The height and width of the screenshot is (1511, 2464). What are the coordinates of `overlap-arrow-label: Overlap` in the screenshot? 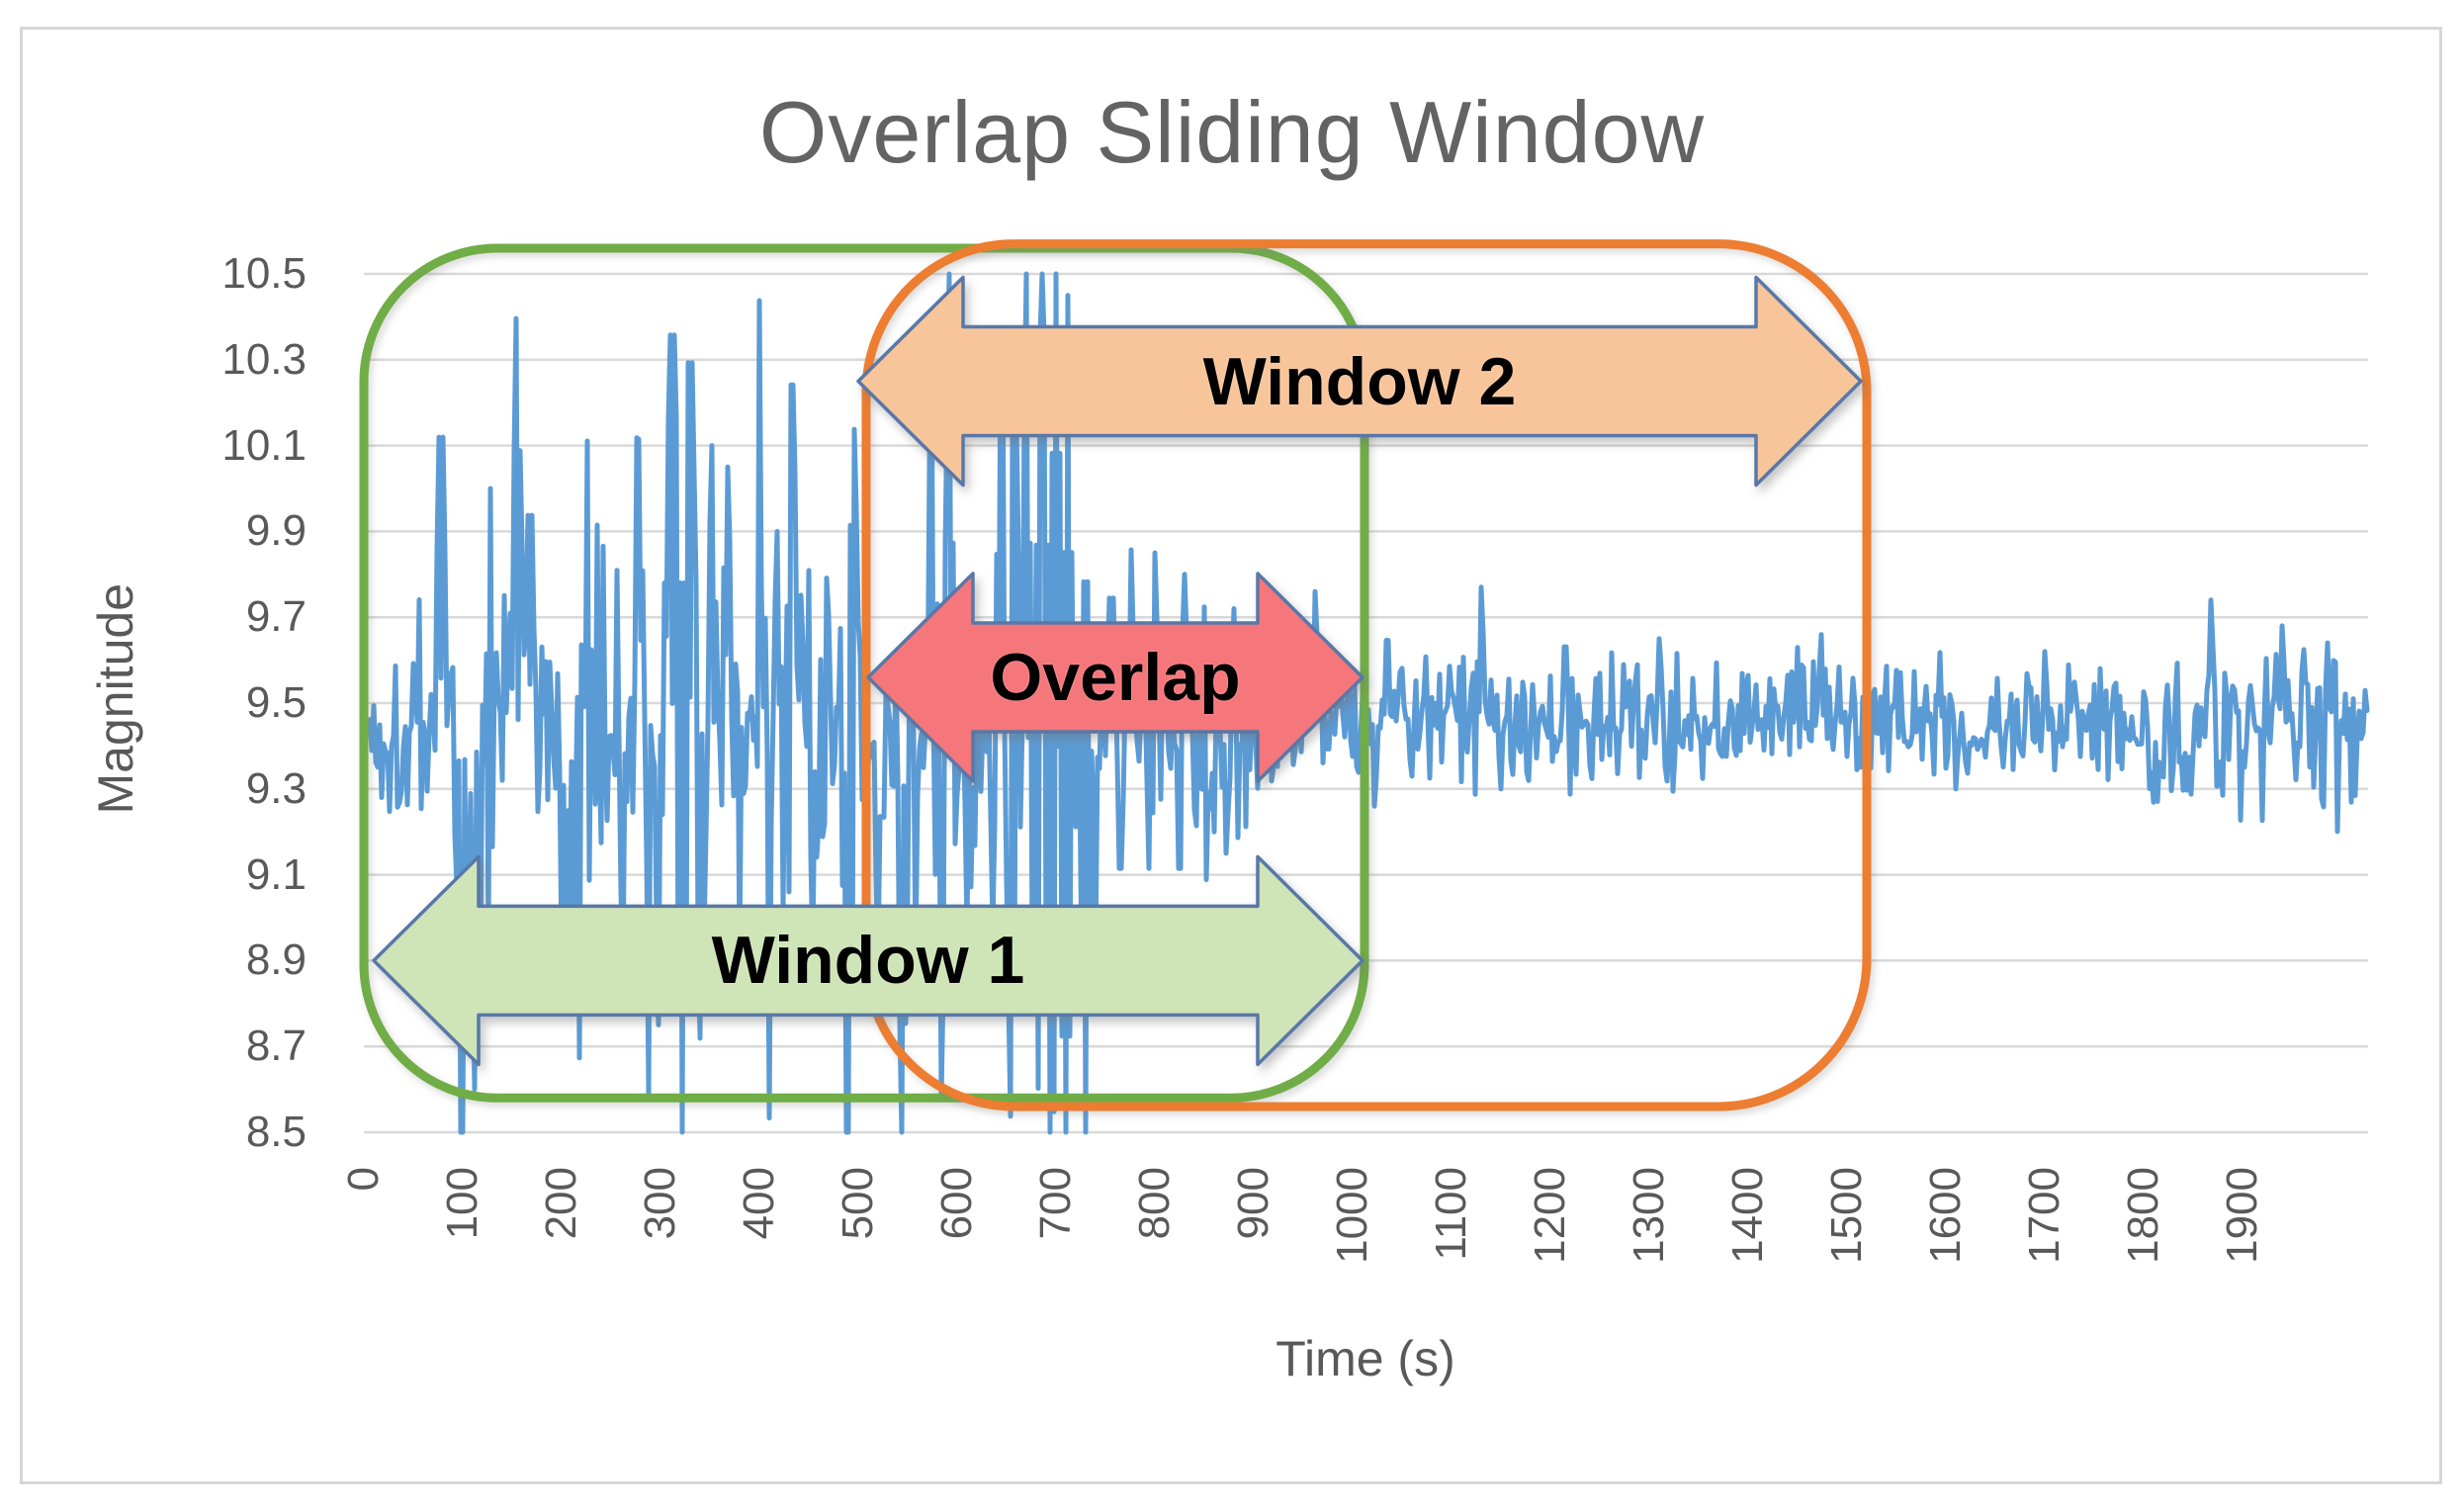 It's located at (1115, 677).